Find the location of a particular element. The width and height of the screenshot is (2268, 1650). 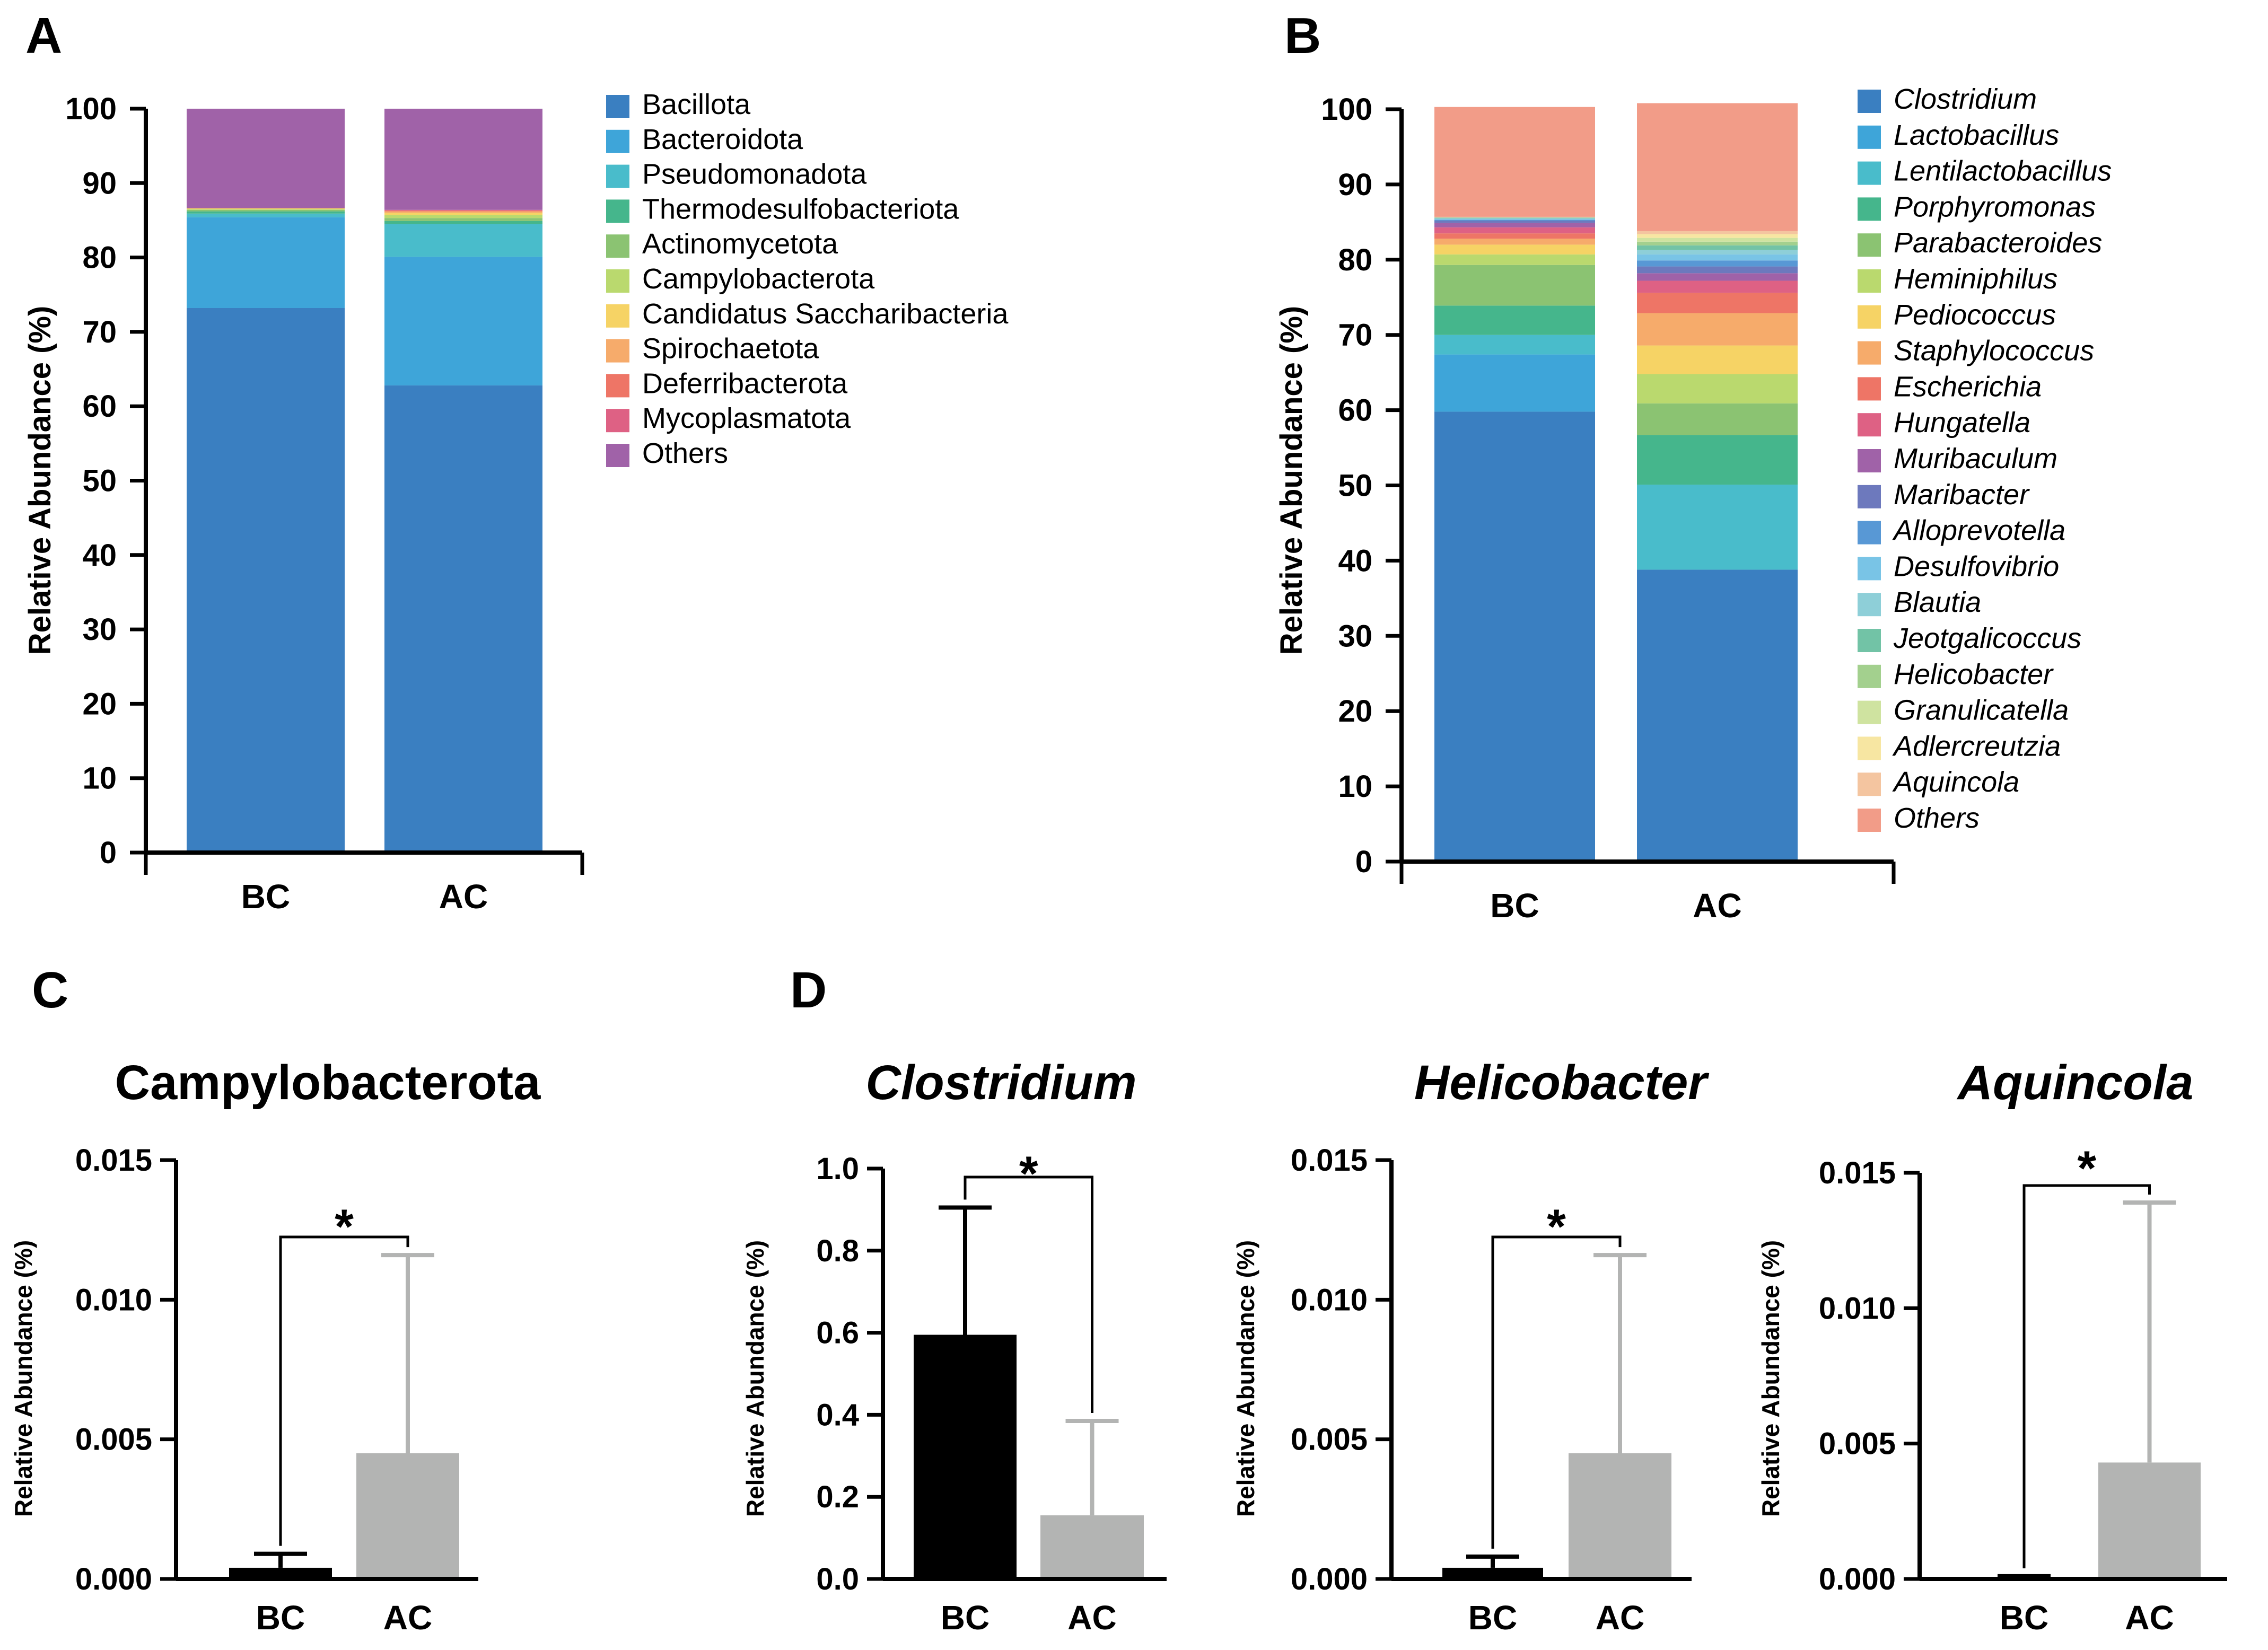

bar-segment-bc-jeotgalicoccus is located at coordinates (1514, 217).